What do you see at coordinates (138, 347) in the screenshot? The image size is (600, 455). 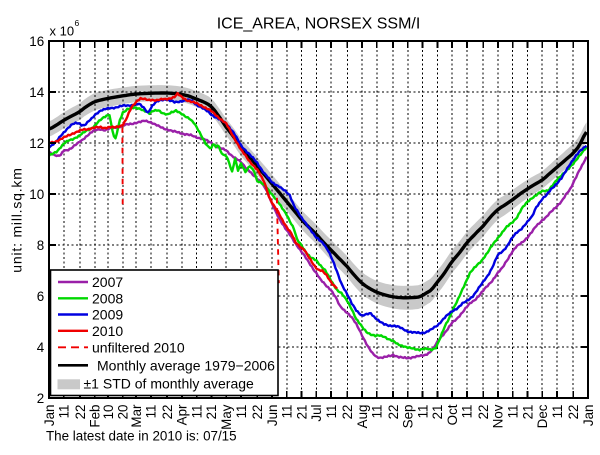 I see `svg-text: unfiltered 2010` at bounding box center [138, 347].